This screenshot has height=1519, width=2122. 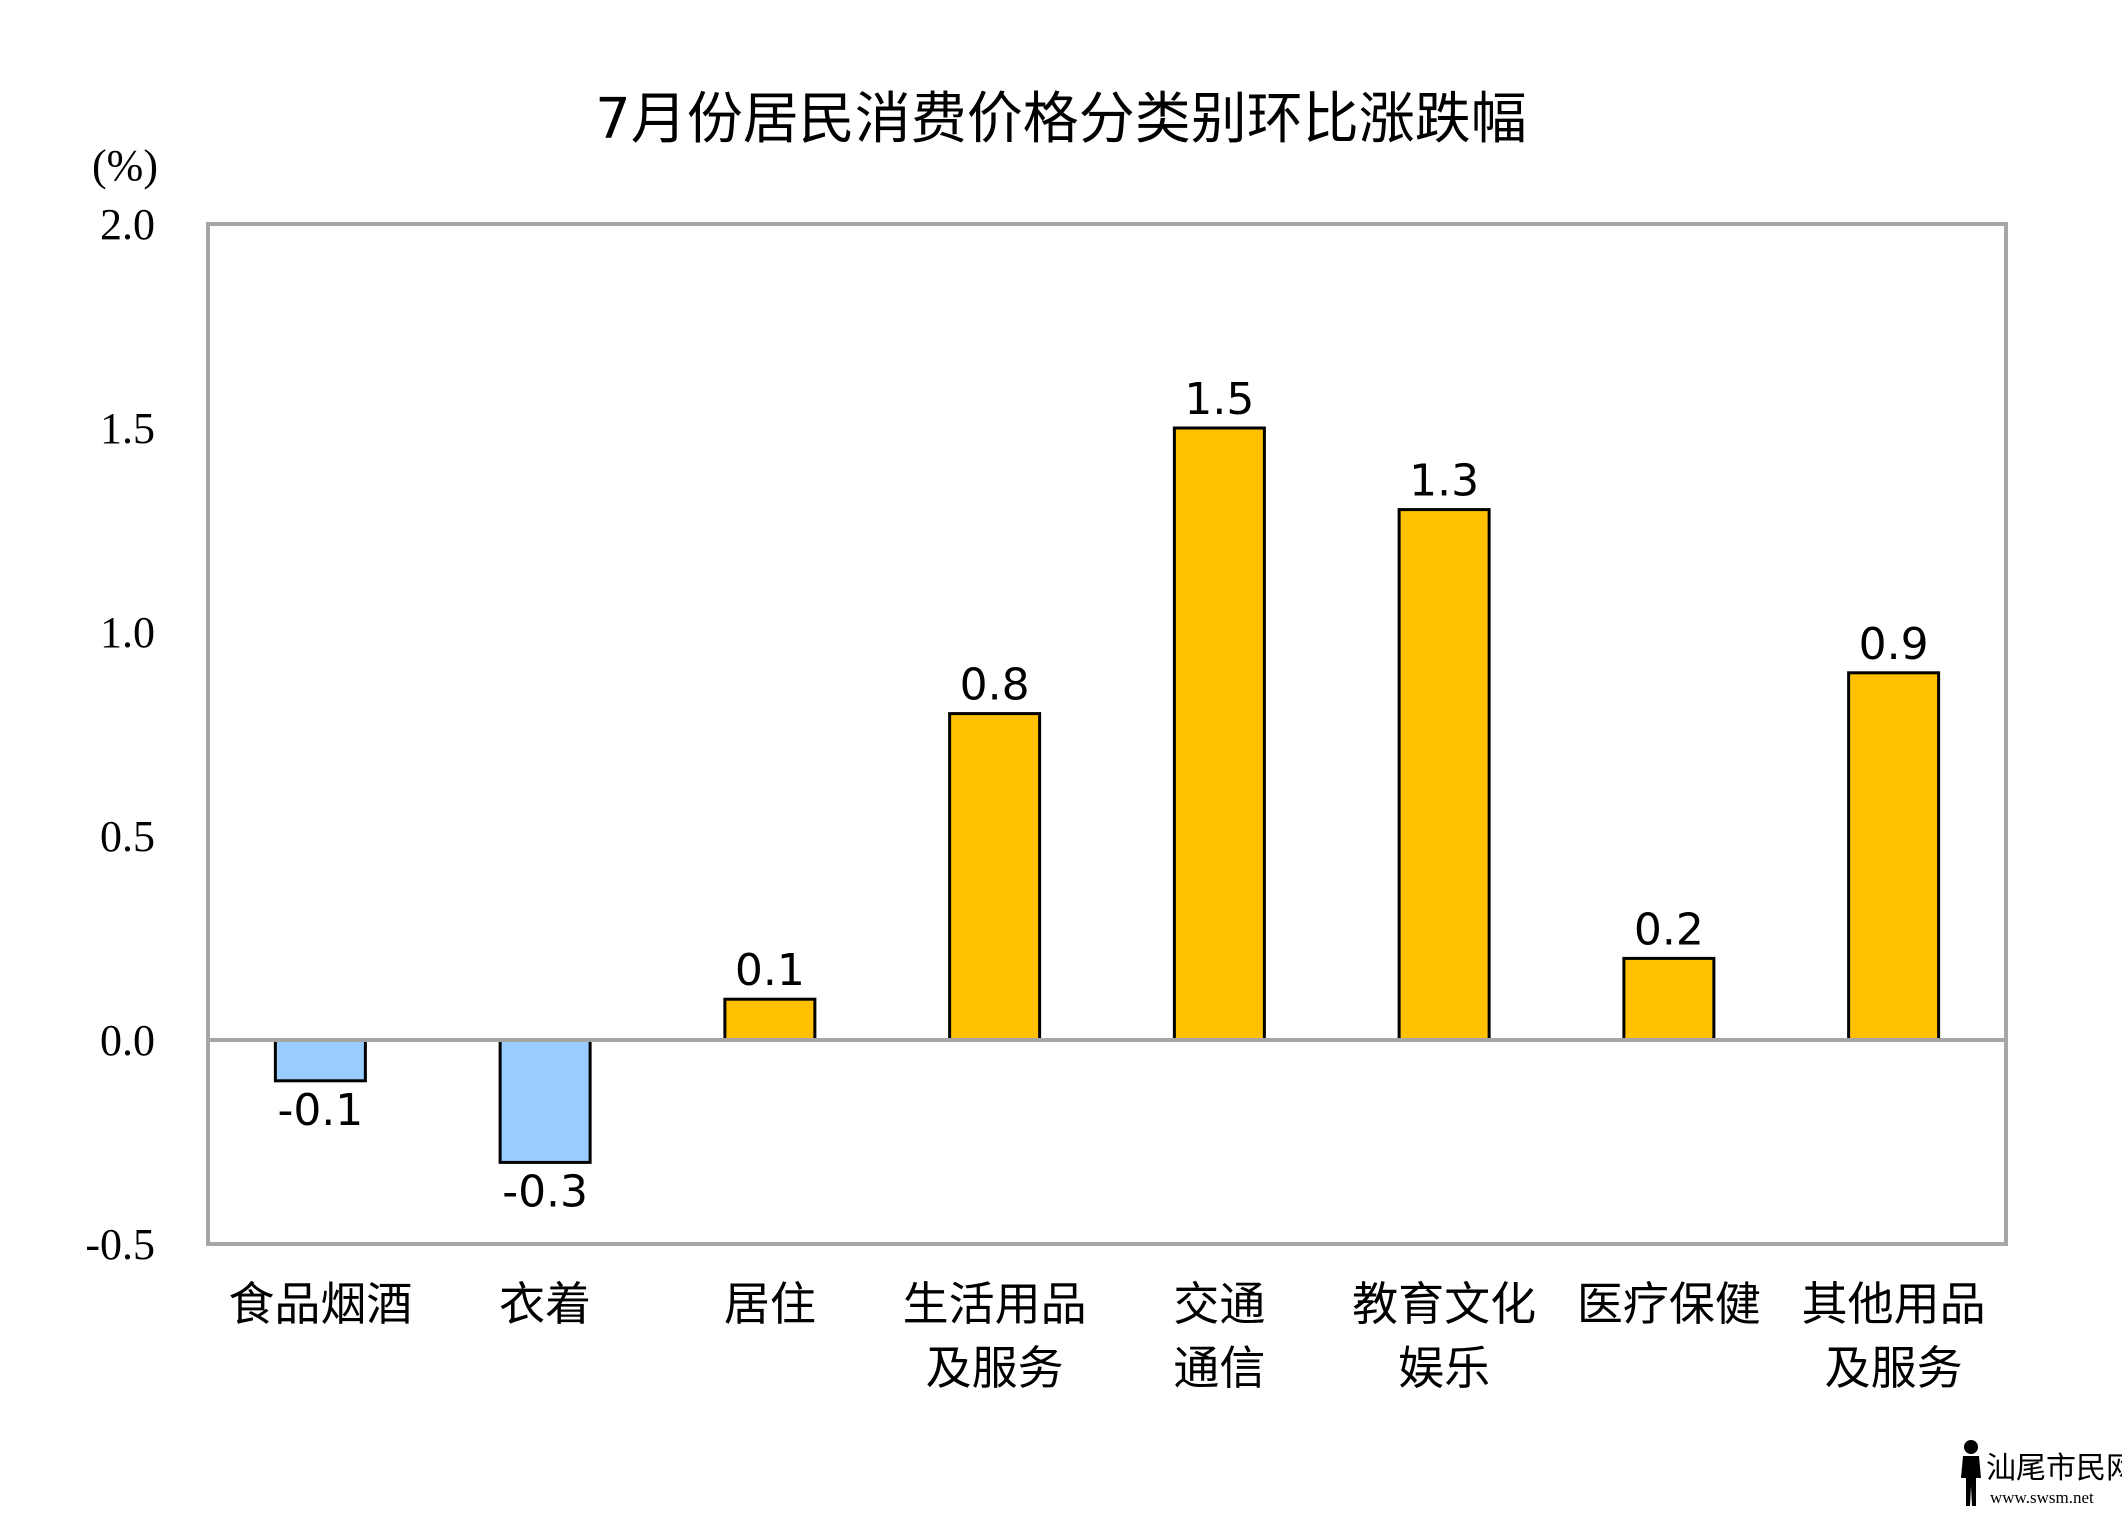 I want to click on y-axis-unit-label: (%), so click(x=125, y=165).